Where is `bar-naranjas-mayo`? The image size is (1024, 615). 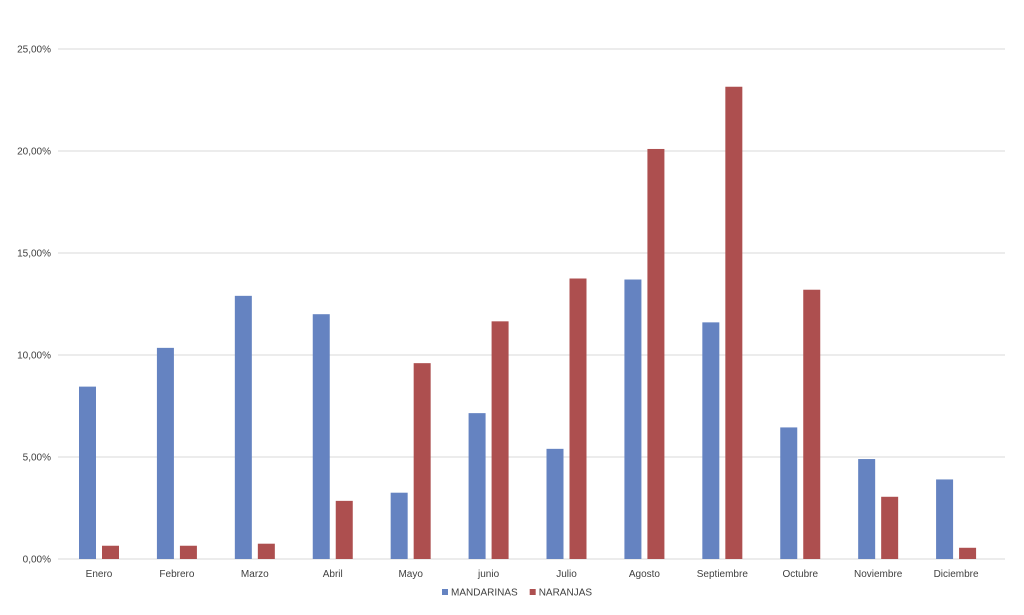 bar-naranjas-mayo is located at coordinates (422, 461).